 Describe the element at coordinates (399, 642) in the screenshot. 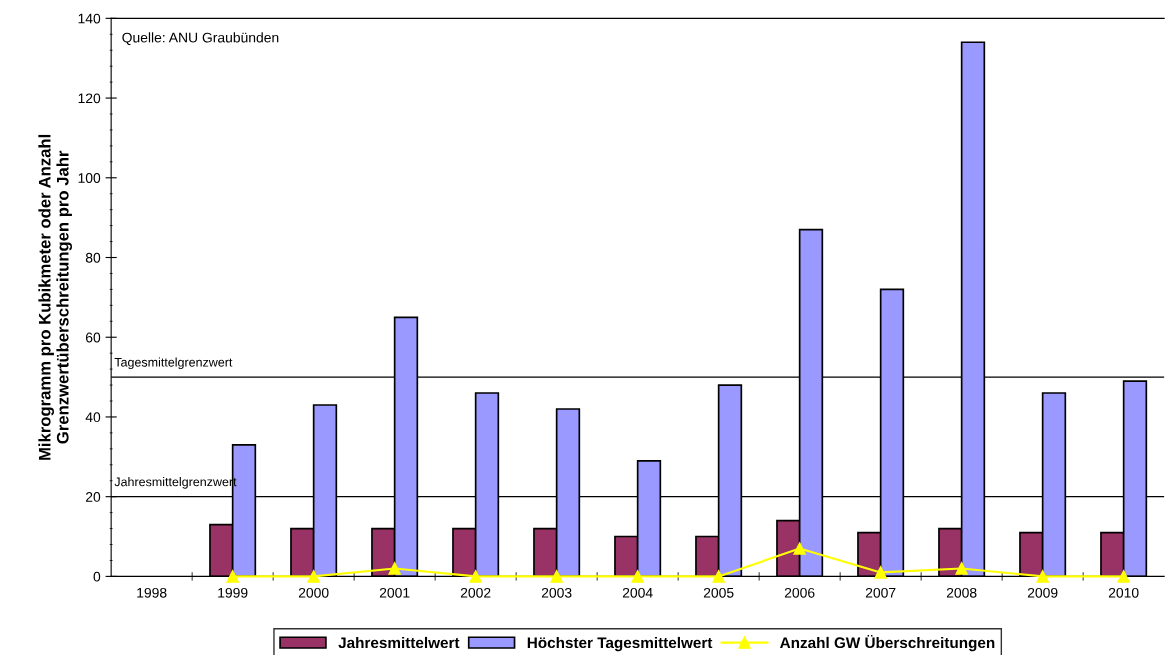

I see `legend-label: Jahresmittelwert` at that location.